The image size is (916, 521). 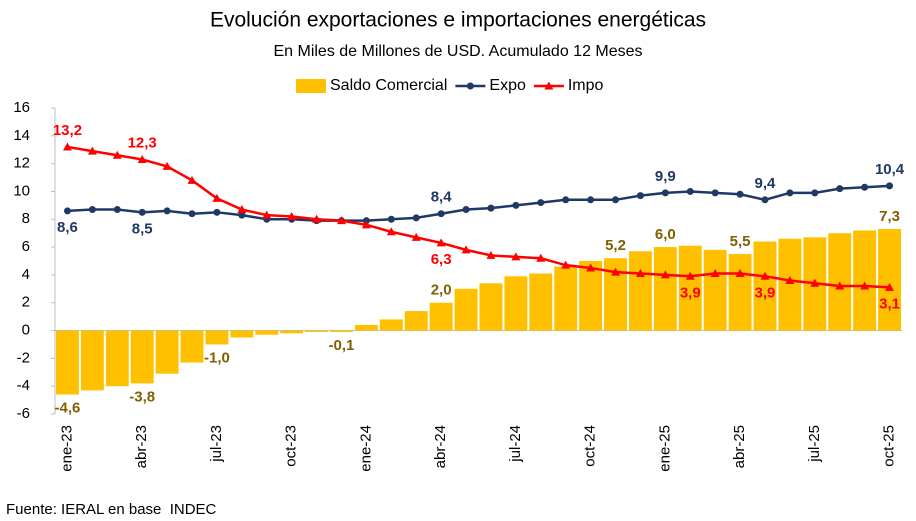 I want to click on y-tick-label: 6, so click(x=26, y=246).